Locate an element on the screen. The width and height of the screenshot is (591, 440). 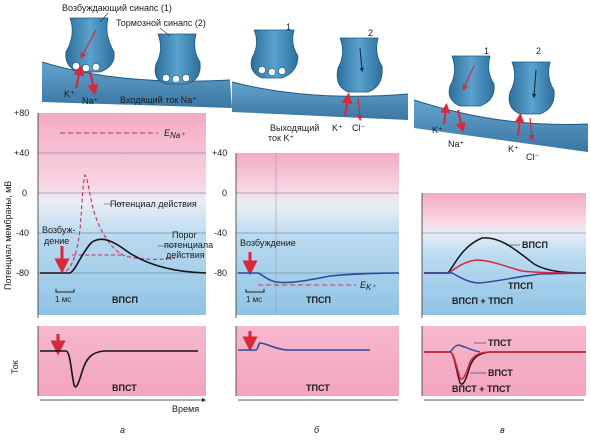
tick-label-b-minus40: -40 is located at coordinates (220, 233).